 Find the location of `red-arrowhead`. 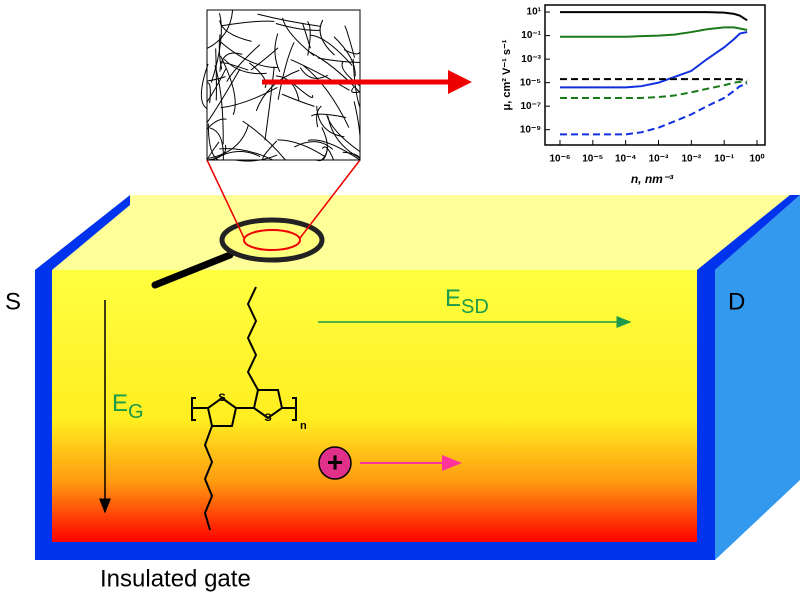

red-arrowhead is located at coordinates (460, 82).